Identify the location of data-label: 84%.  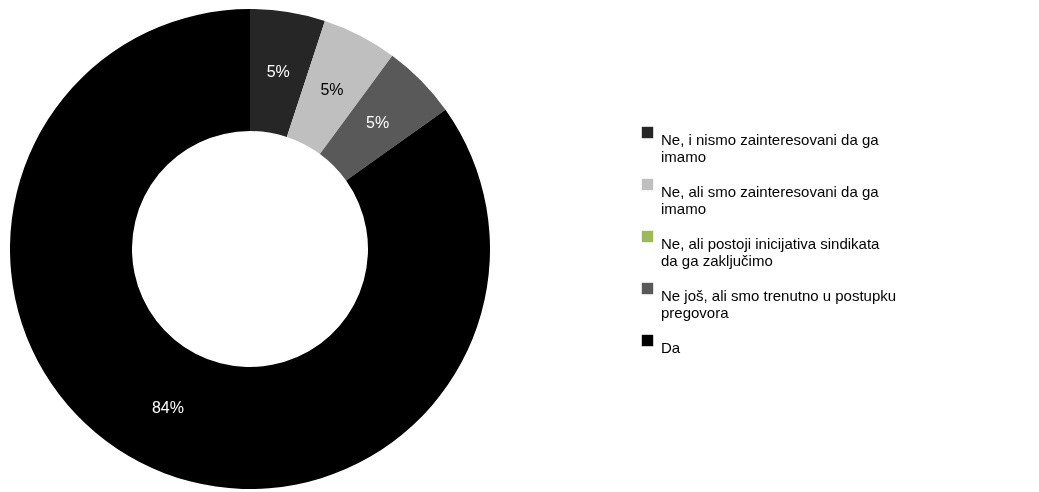
(167, 408).